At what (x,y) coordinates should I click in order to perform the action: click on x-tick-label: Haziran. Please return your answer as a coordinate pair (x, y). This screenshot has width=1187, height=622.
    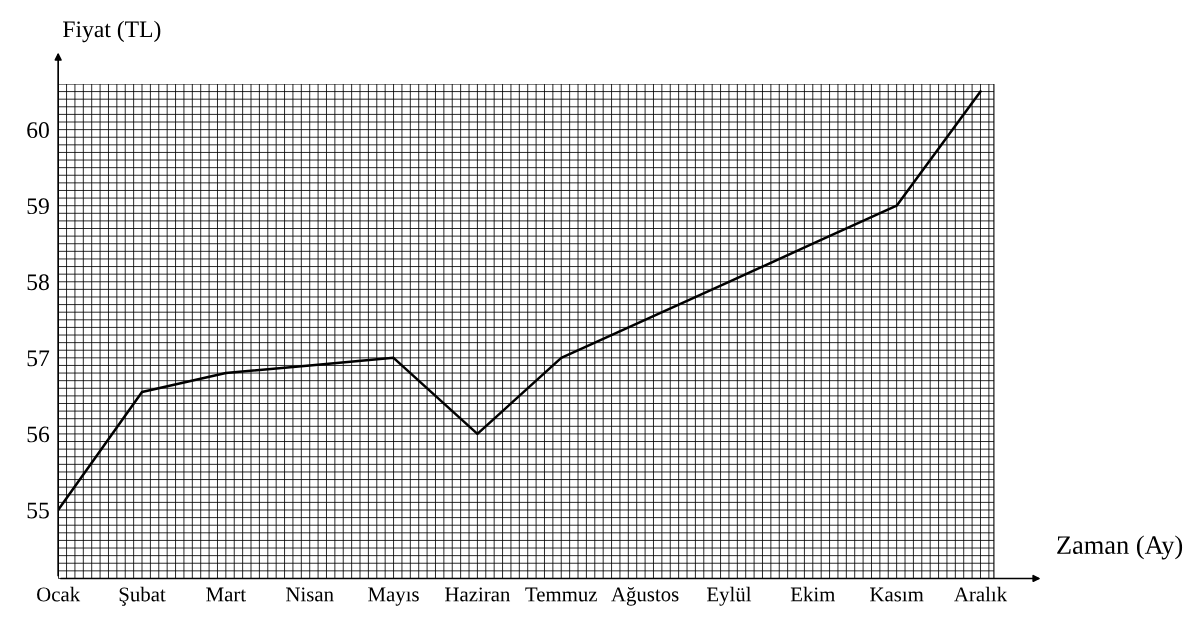
    Looking at the image, I should click on (478, 594).